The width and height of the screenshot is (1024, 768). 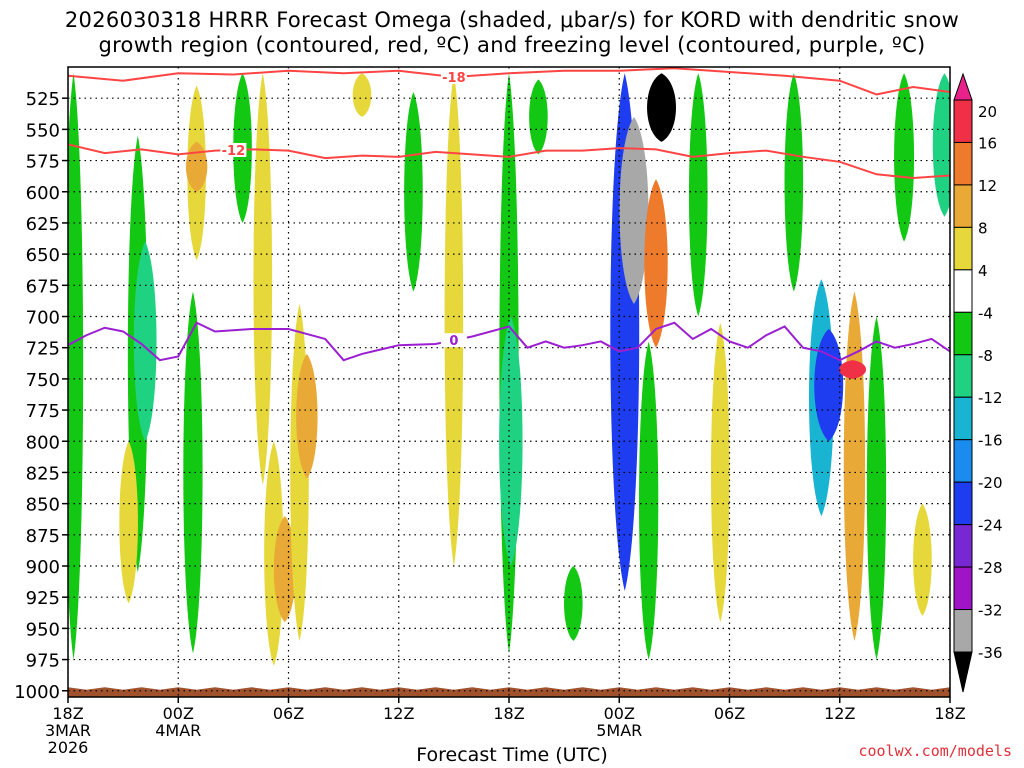 I want to click on x-tick-label-6: 00Z, so click(x=178, y=713).